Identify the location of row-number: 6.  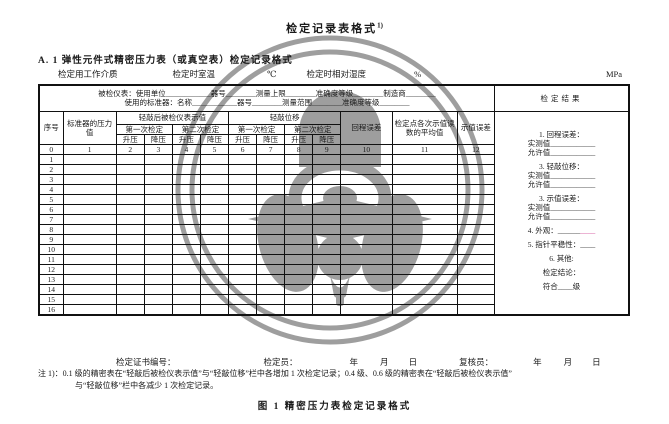
(51, 209).